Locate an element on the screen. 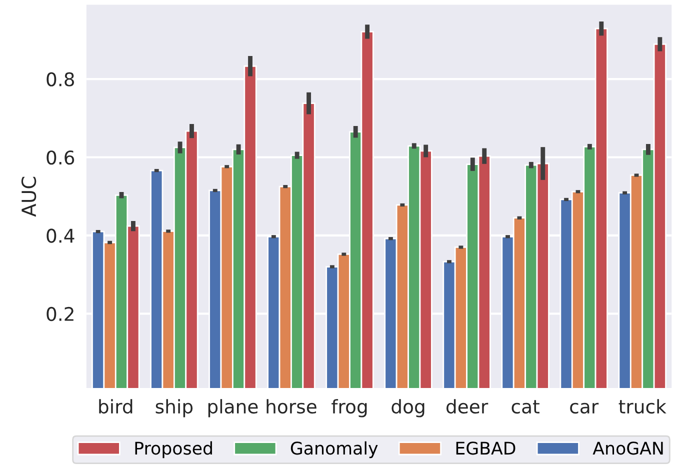 The height and width of the screenshot is (472, 675). y-tick-label: 0.2 is located at coordinates (60, 314).